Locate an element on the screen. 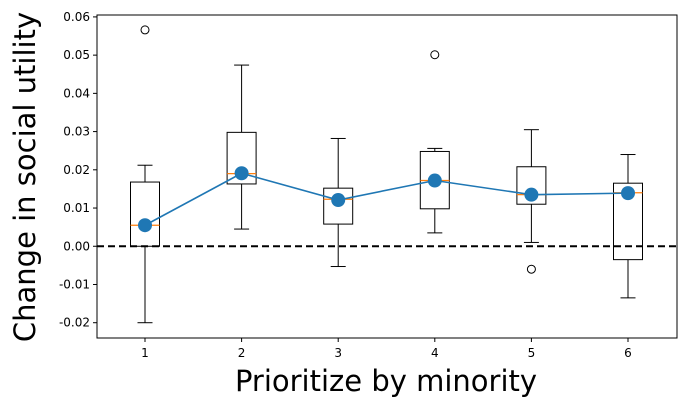  x-tick-label: 3 is located at coordinates (338, 353).